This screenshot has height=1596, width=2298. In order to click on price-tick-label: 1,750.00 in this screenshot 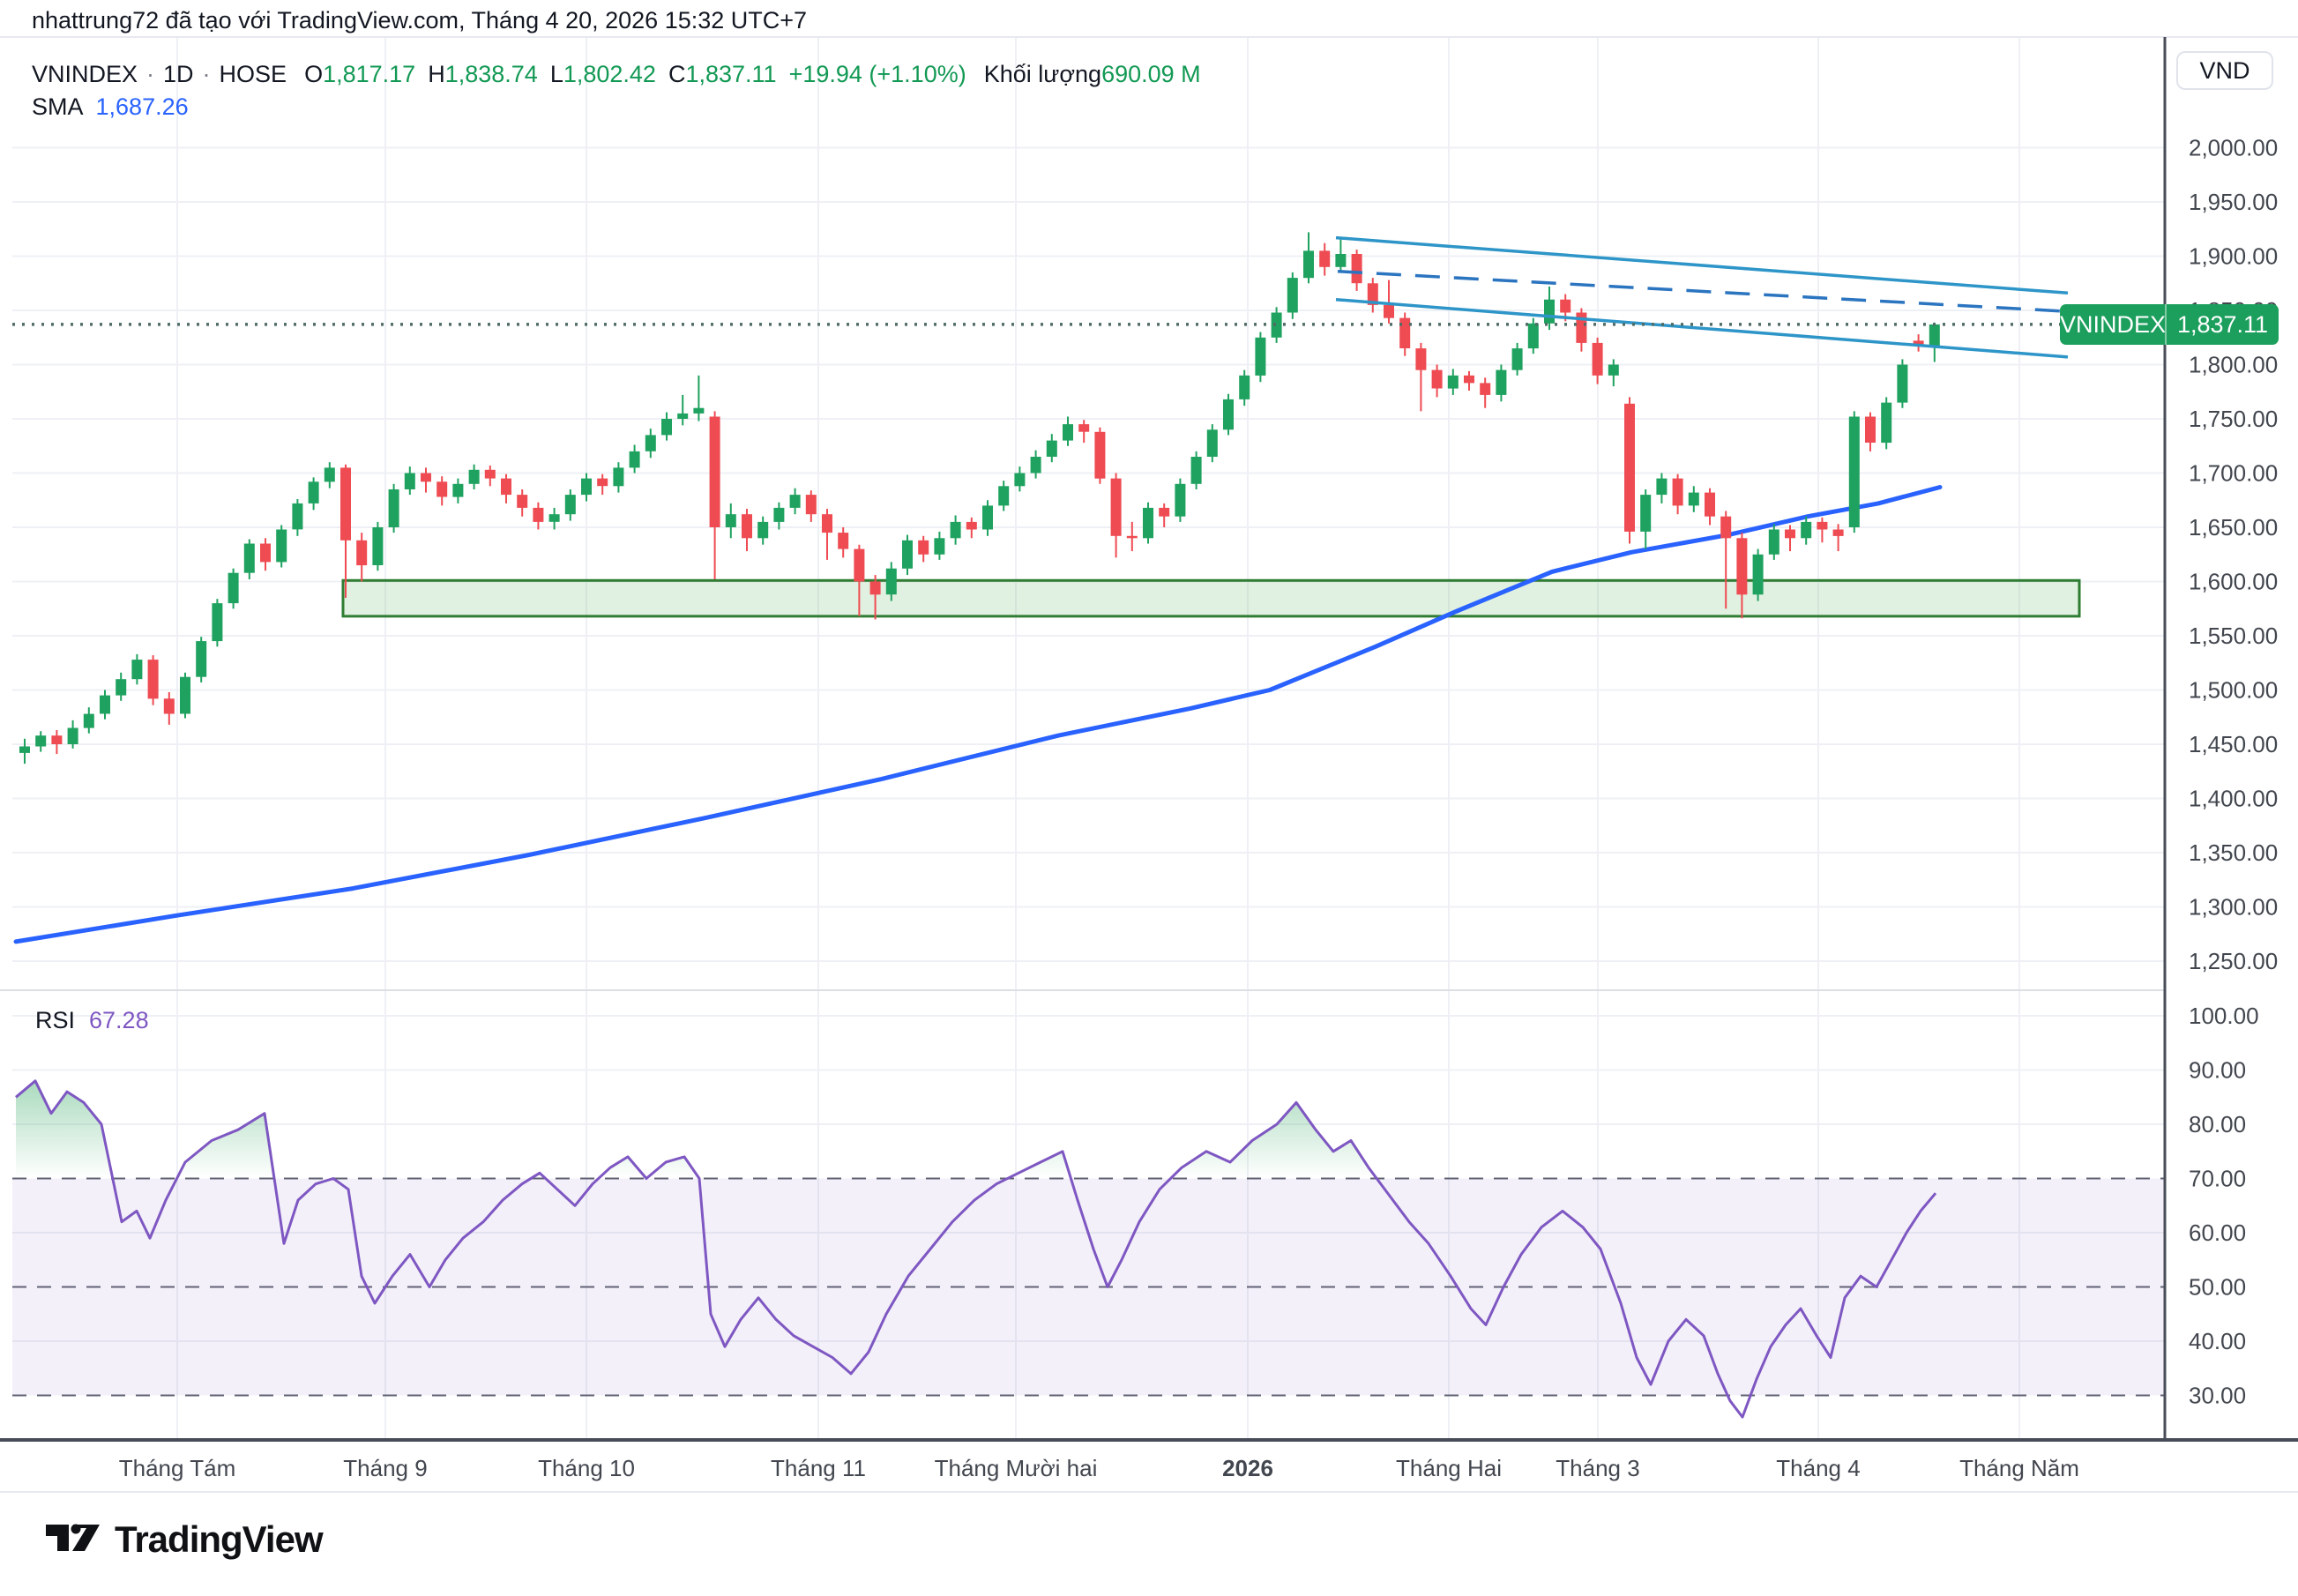, I will do `click(2233, 419)`.